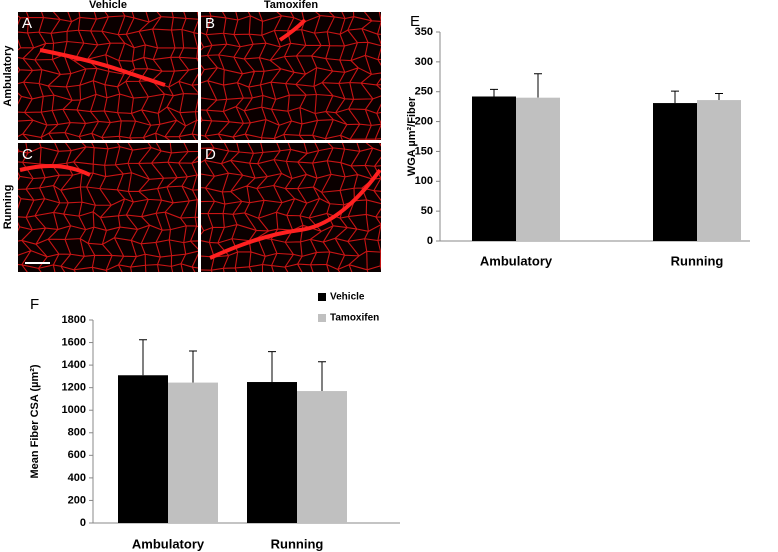 The width and height of the screenshot is (778, 552). Describe the element at coordinates (77, 433) in the screenshot. I see `y-tick-label: 800` at that location.